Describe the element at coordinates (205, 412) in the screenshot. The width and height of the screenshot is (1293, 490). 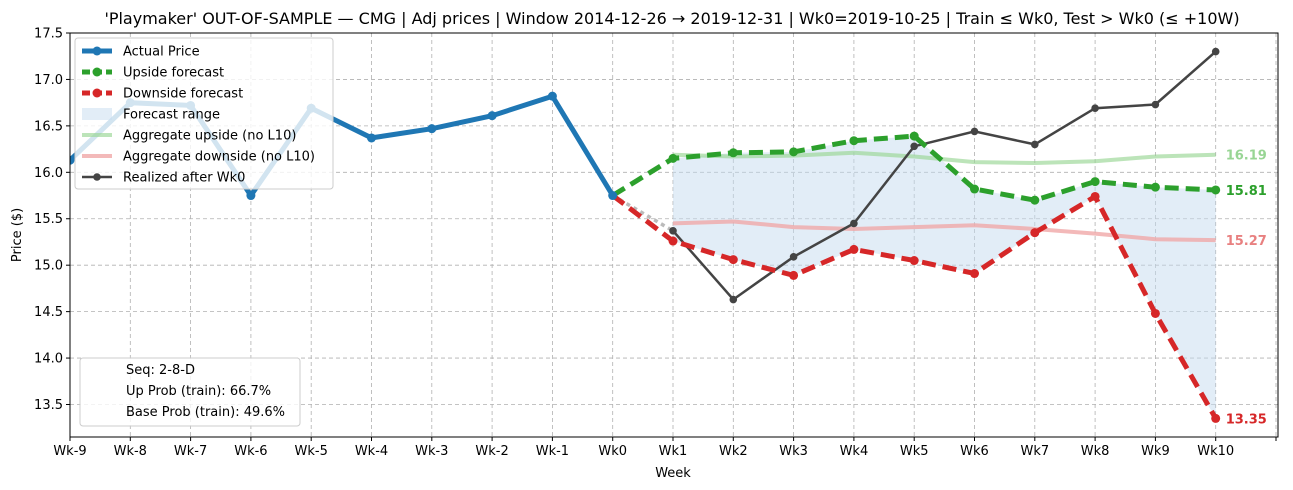
I see `info-box-line: Base Prob (train): 49.6%` at that location.